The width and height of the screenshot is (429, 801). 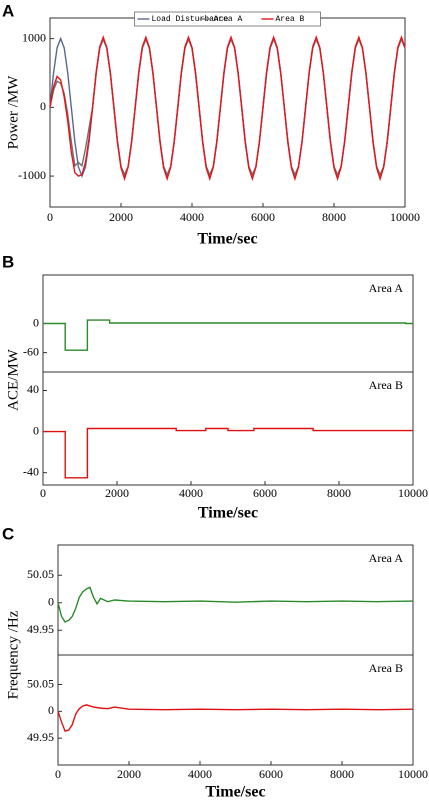 What do you see at coordinates (34, 37) in the screenshot?
I see `y-tick-label: 1000` at bounding box center [34, 37].